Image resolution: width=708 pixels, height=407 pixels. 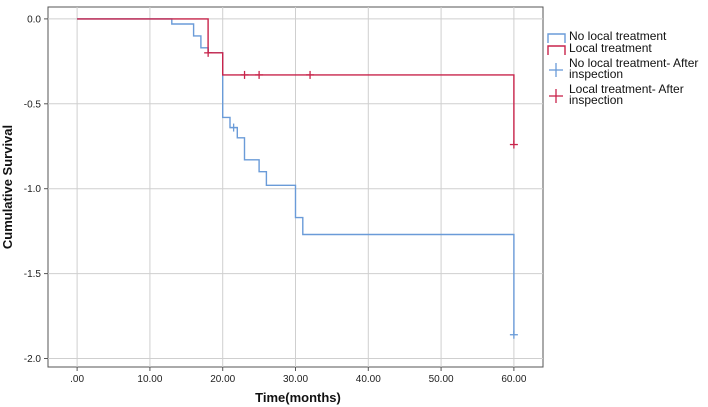 What do you see at coordinates (33, 274) in the screenshot?
I see `y-tick-label: -1.5` at bounding box center [33, 274].